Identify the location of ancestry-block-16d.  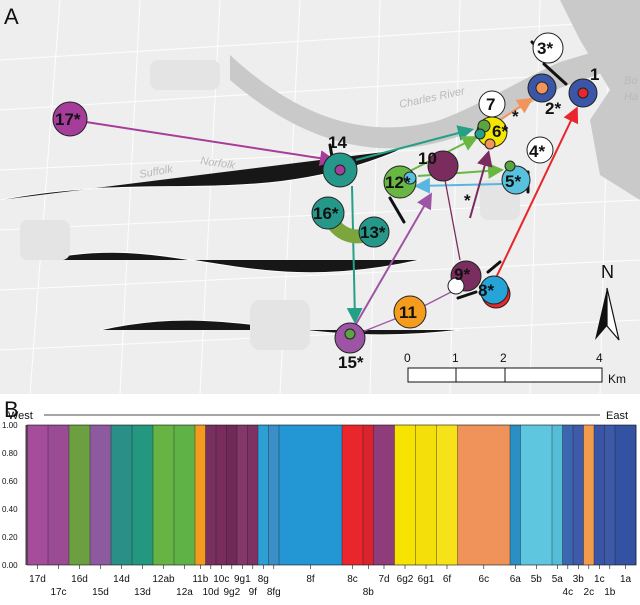
(80, 495).